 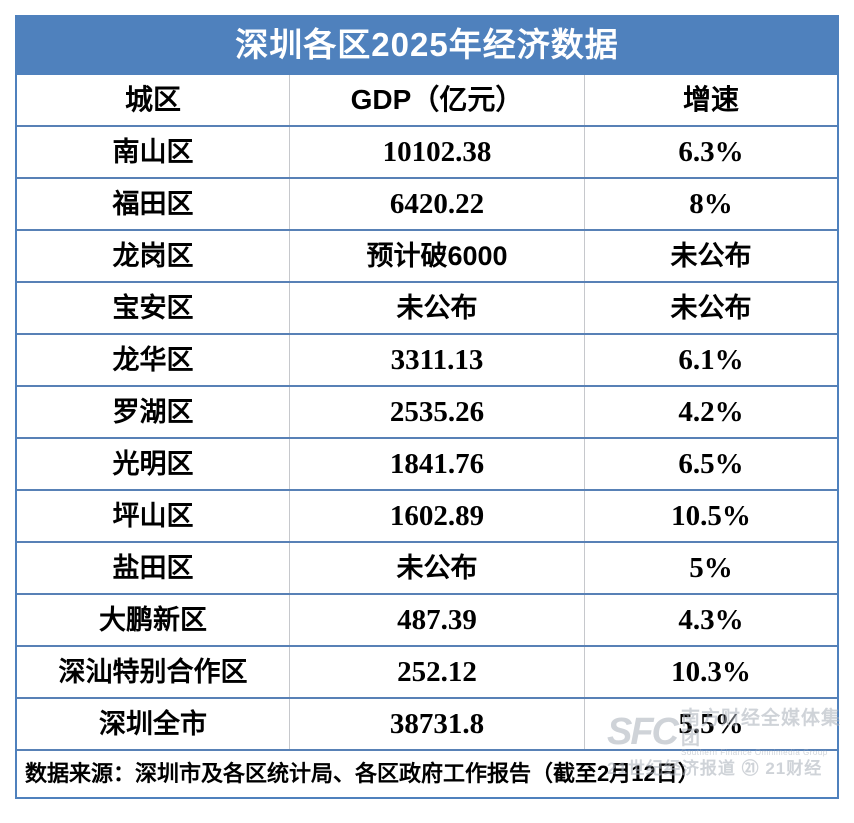 I want to click on district-cell: 福田区, so click(x=153, y=204).